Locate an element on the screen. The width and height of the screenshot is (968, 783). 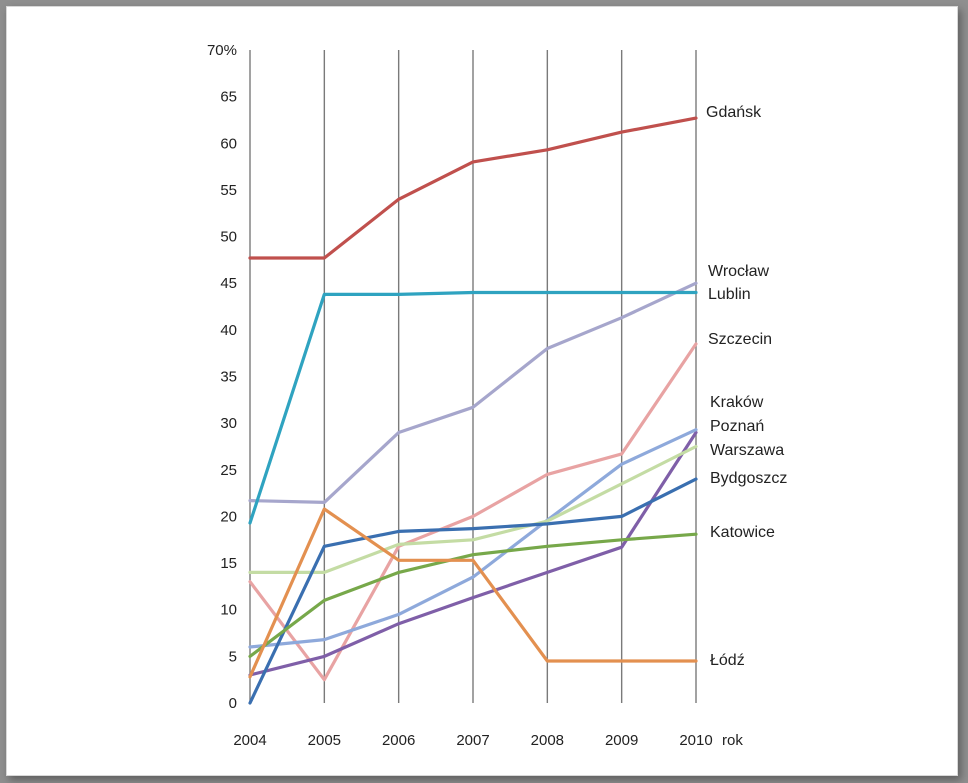
x-tick-label: 2008 is located at coordinates (547, 740).